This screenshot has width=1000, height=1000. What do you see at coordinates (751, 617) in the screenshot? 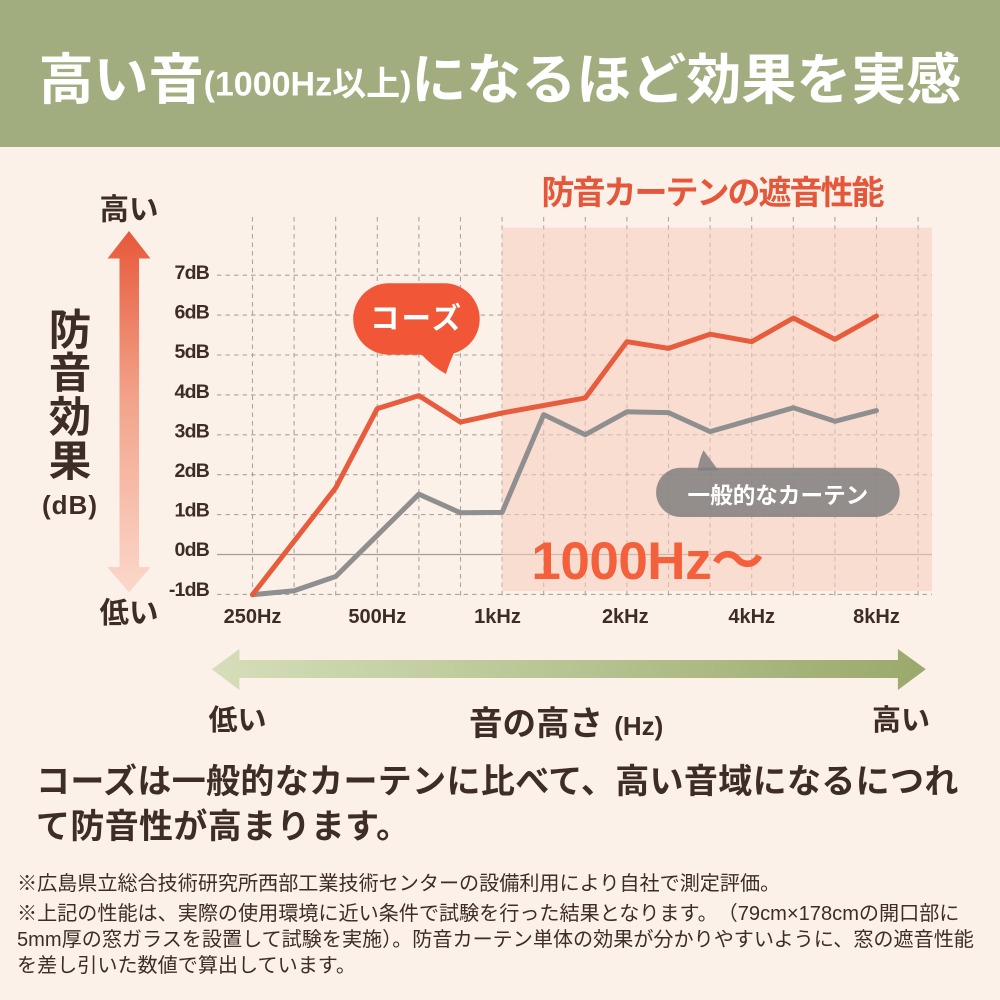
I see `svg-text: 4kHz` at bounding box center [751, 617].